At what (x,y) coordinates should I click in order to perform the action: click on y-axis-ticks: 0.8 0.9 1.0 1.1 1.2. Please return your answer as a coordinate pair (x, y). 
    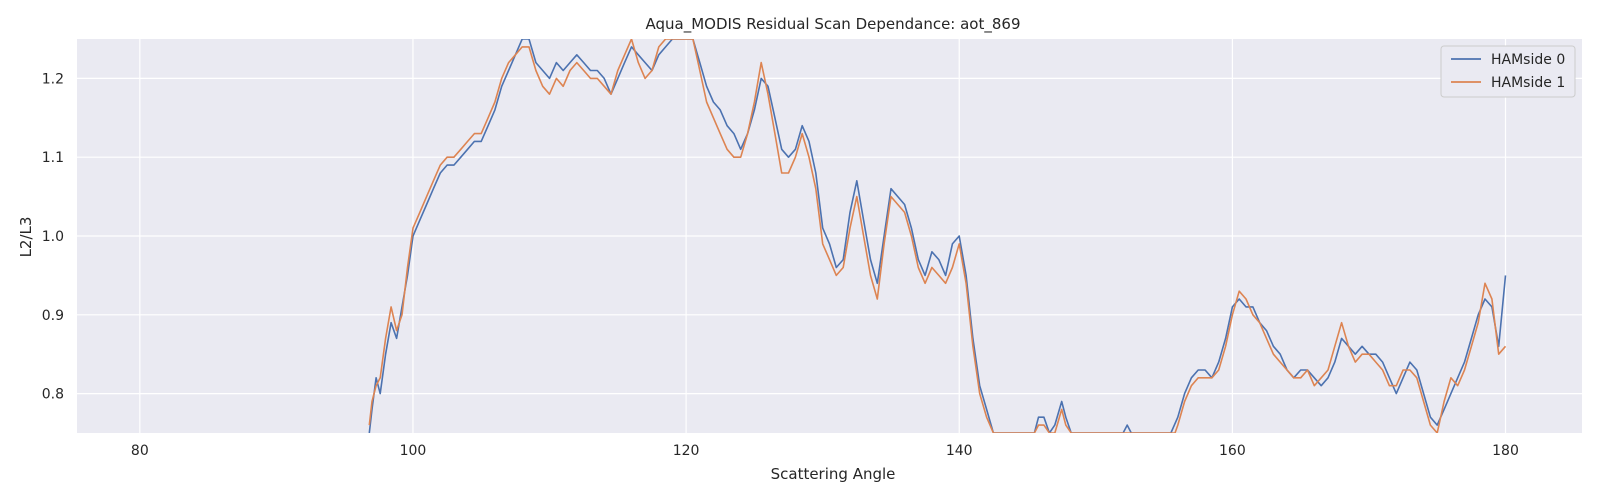
    Looking at the image, I should click on (53, 236).